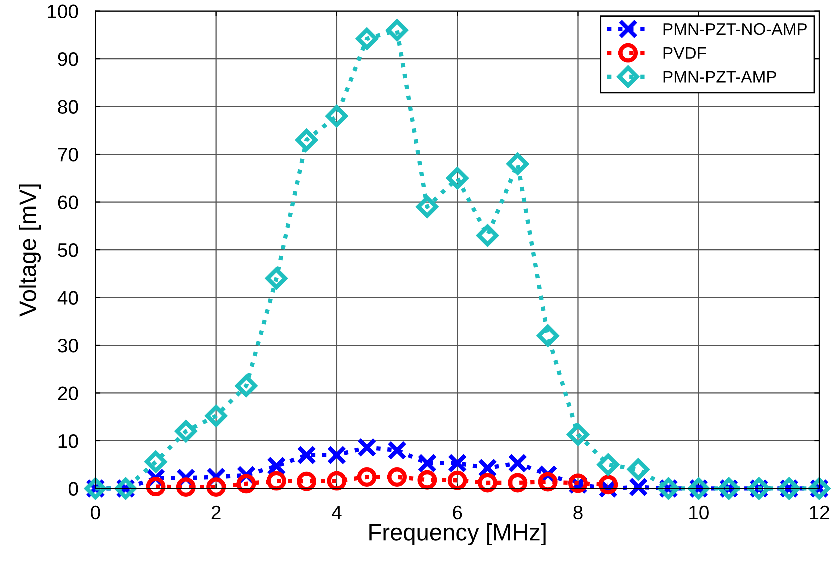  Describe the element at coordinates (30, 250) in the screenshot. I see `y-axis-title: Voltage [mV]` at that location.